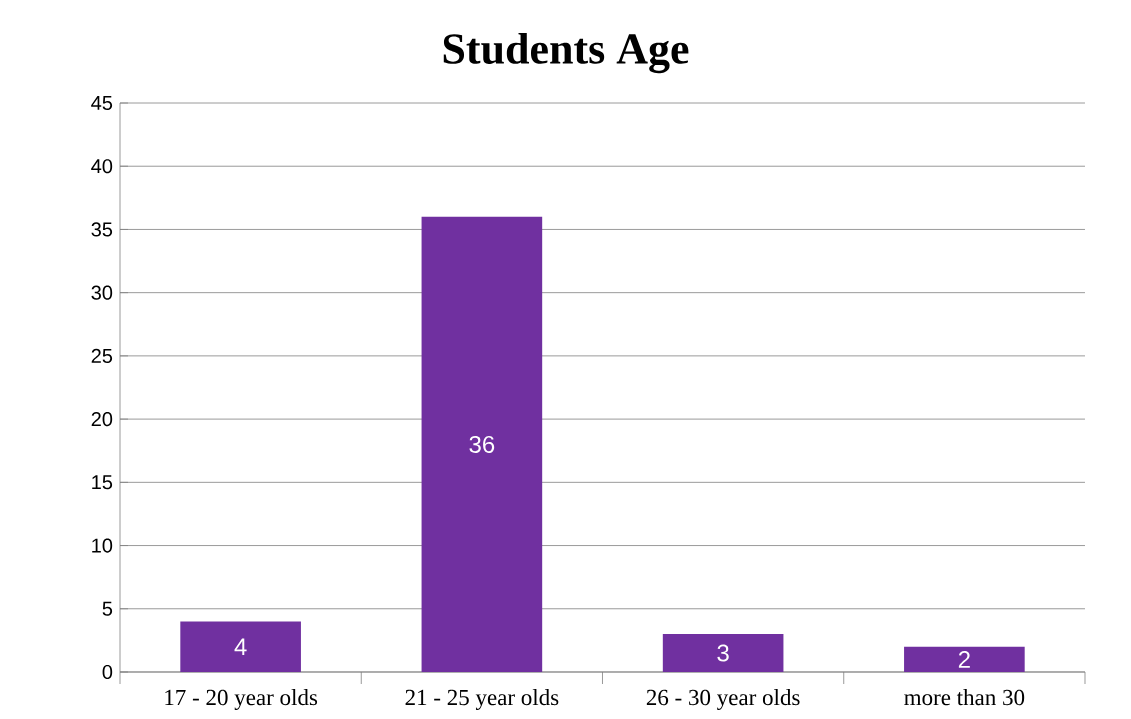  What do you see at coordinates (102, 355) in the screenshot?
I see `y-tick-label: 25` at bounding box center [102, 355].